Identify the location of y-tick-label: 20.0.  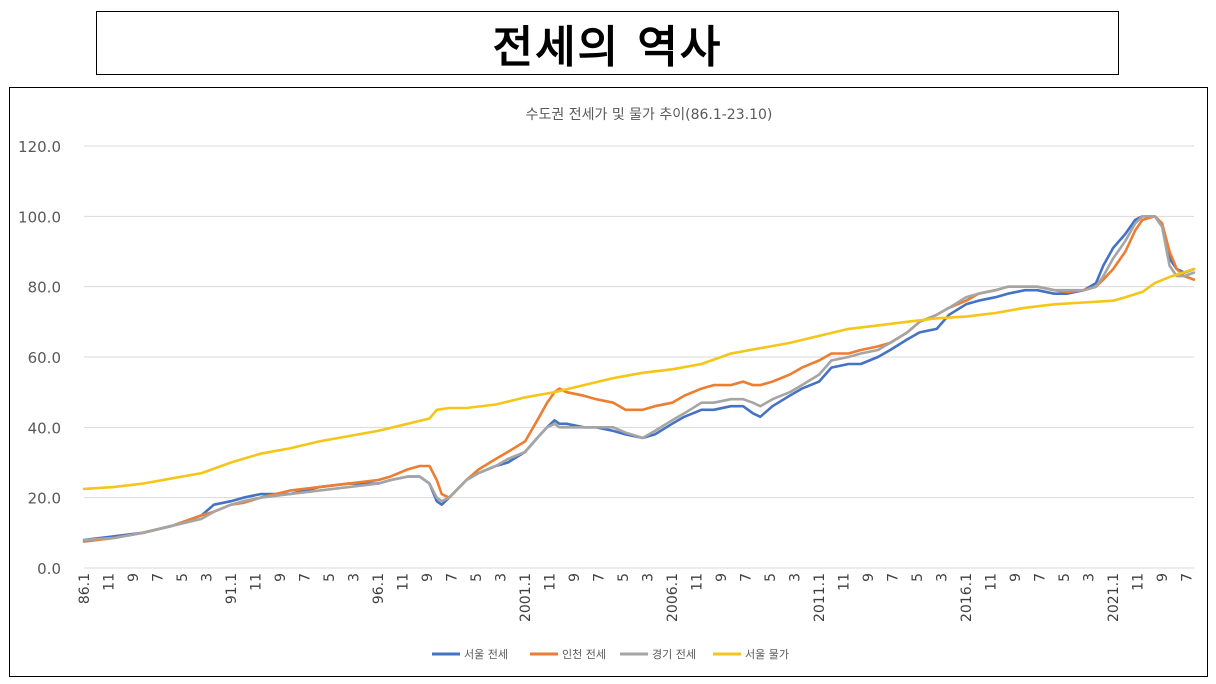
(44, 499).